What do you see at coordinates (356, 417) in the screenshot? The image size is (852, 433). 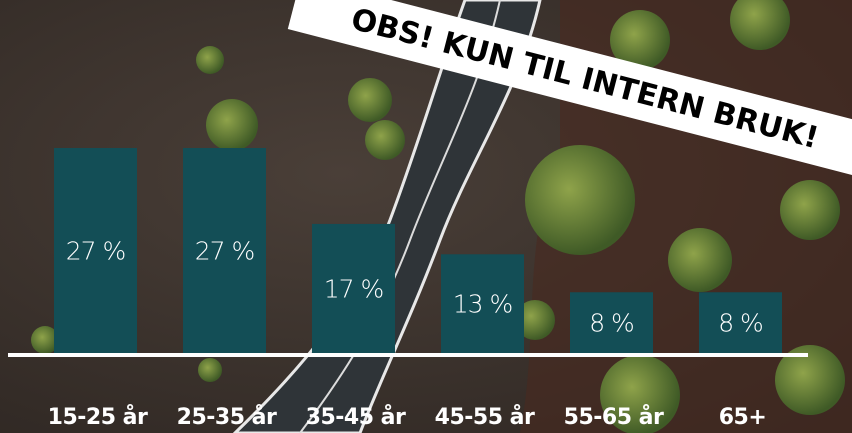 I see `x-tick-label: 35-45 år` at bounding box center [356, 417].